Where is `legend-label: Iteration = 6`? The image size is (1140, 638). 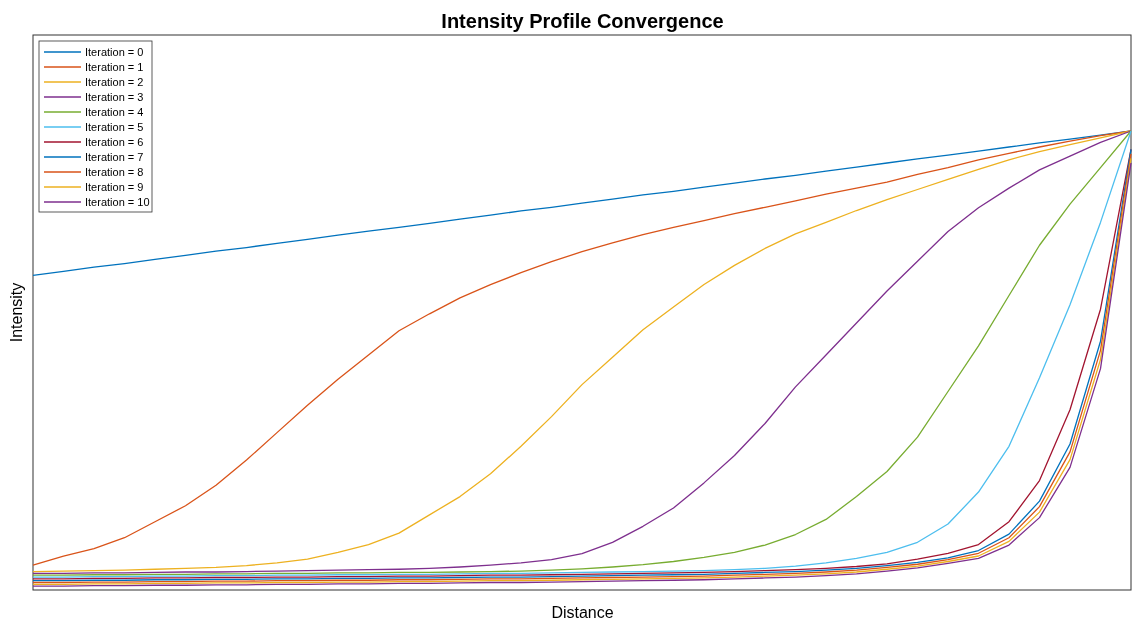 legend-label: Iteration = 6 is located at coordinates (114, 142).